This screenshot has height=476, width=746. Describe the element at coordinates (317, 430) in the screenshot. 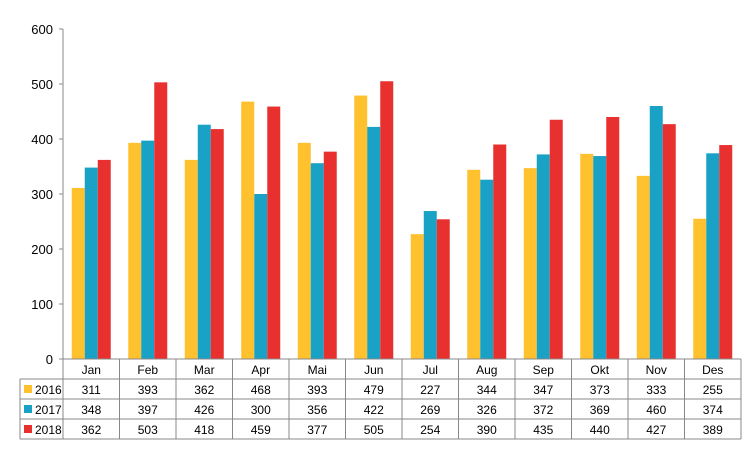

I see `table-cell-value: 377` at that location.